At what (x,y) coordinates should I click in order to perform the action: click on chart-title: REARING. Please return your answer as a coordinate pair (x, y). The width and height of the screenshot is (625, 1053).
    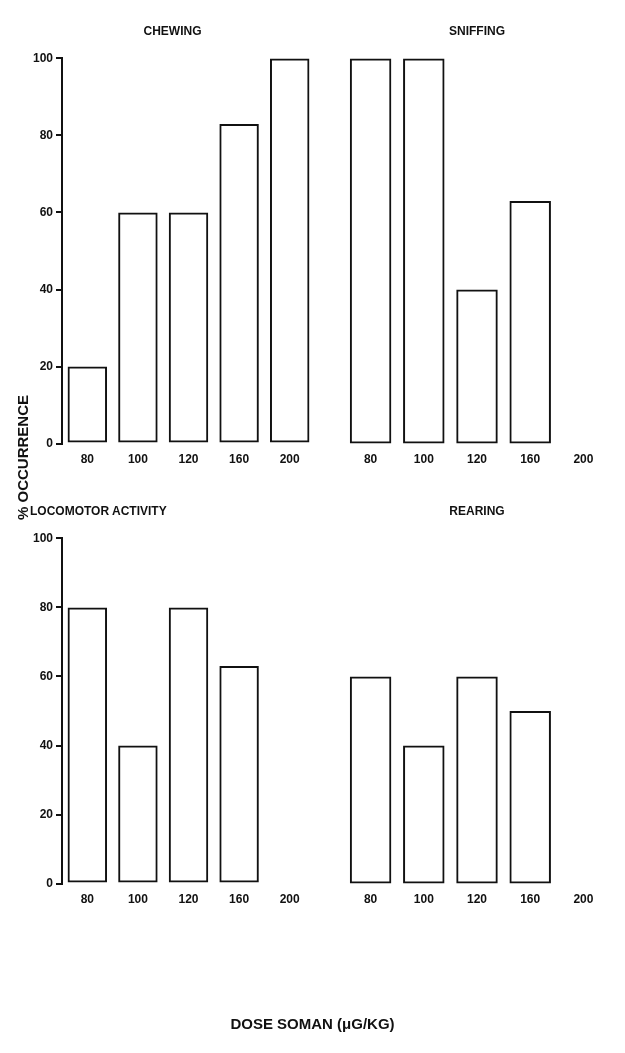
    Looking at the image, I should click on (477, 510).